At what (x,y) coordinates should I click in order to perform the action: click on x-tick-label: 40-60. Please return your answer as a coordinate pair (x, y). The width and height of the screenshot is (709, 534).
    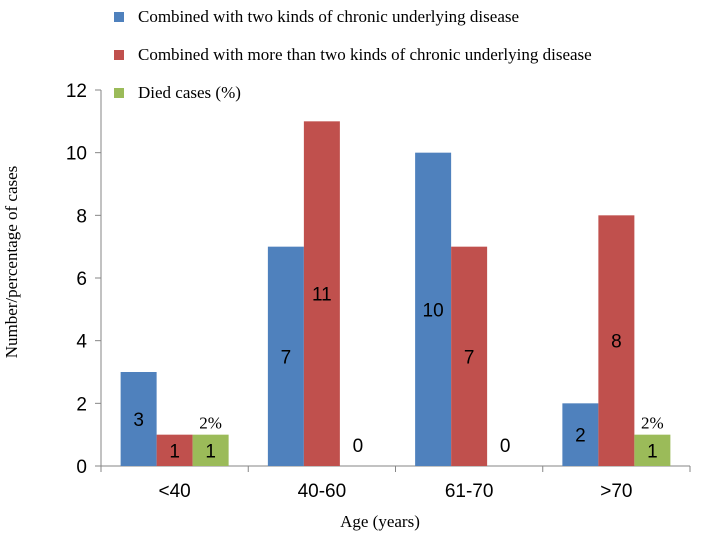
    Looking at the image, I should click on (322, 491).